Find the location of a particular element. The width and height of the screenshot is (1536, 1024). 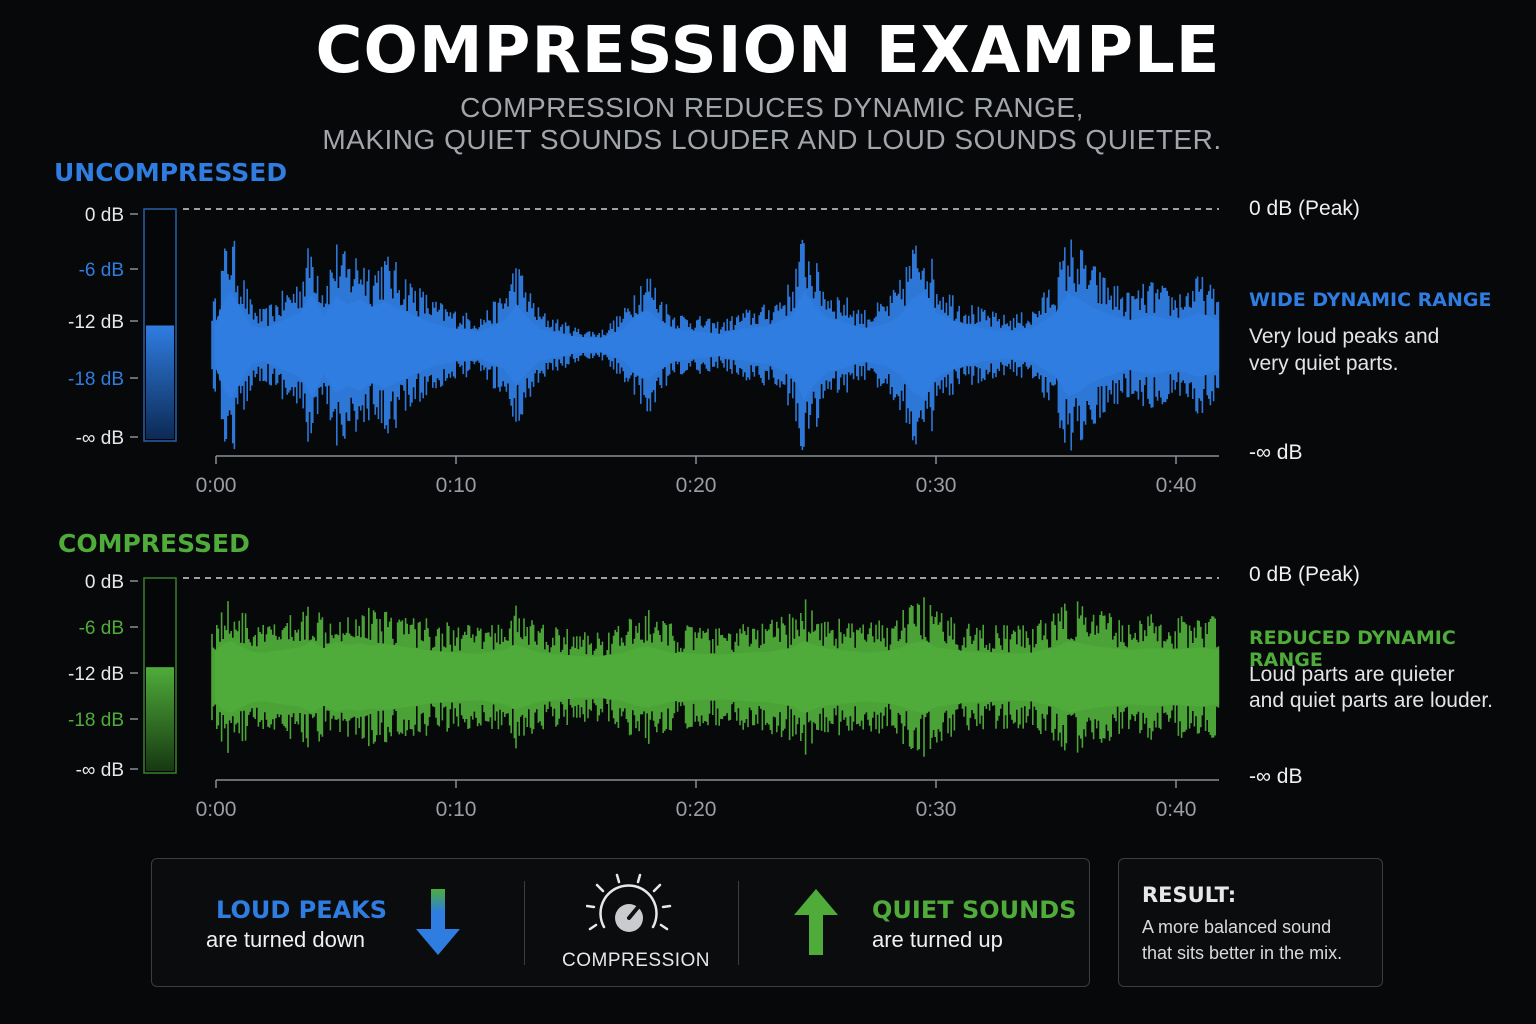

compressed-xtick-label: 0:10 is located at coordinates (456, 809).